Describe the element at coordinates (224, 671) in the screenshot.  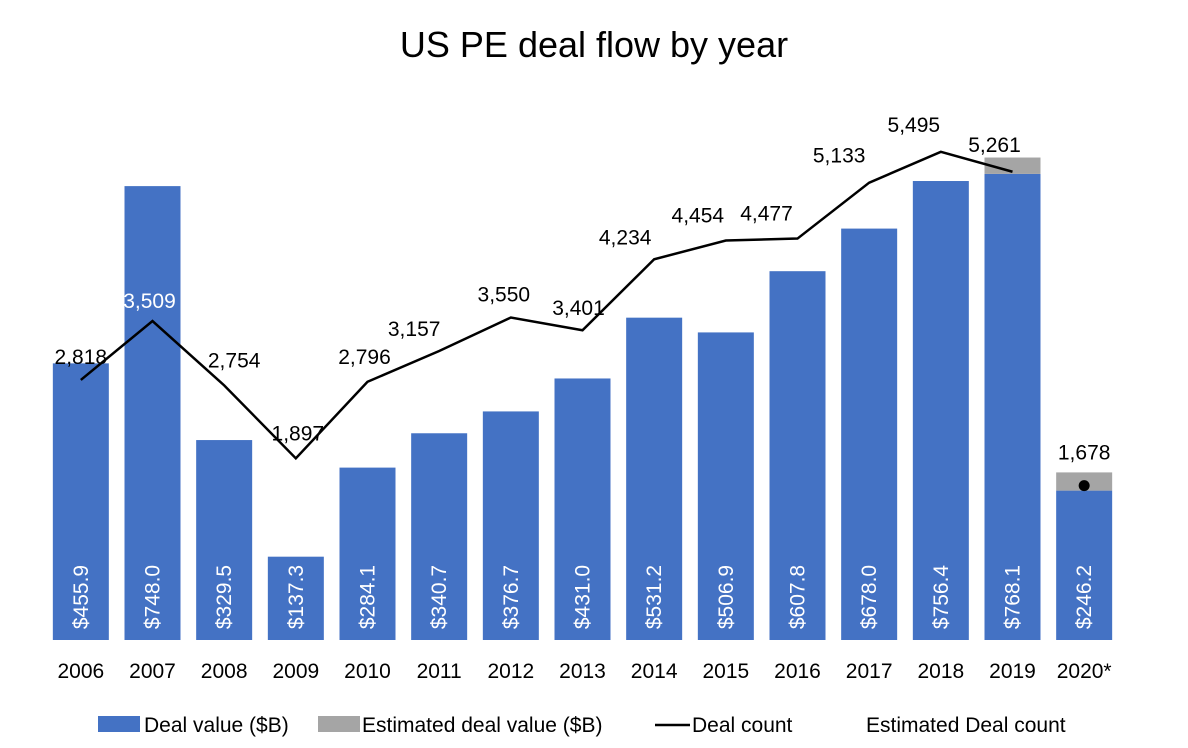
I see `x-tick-label: 2008` at that location.